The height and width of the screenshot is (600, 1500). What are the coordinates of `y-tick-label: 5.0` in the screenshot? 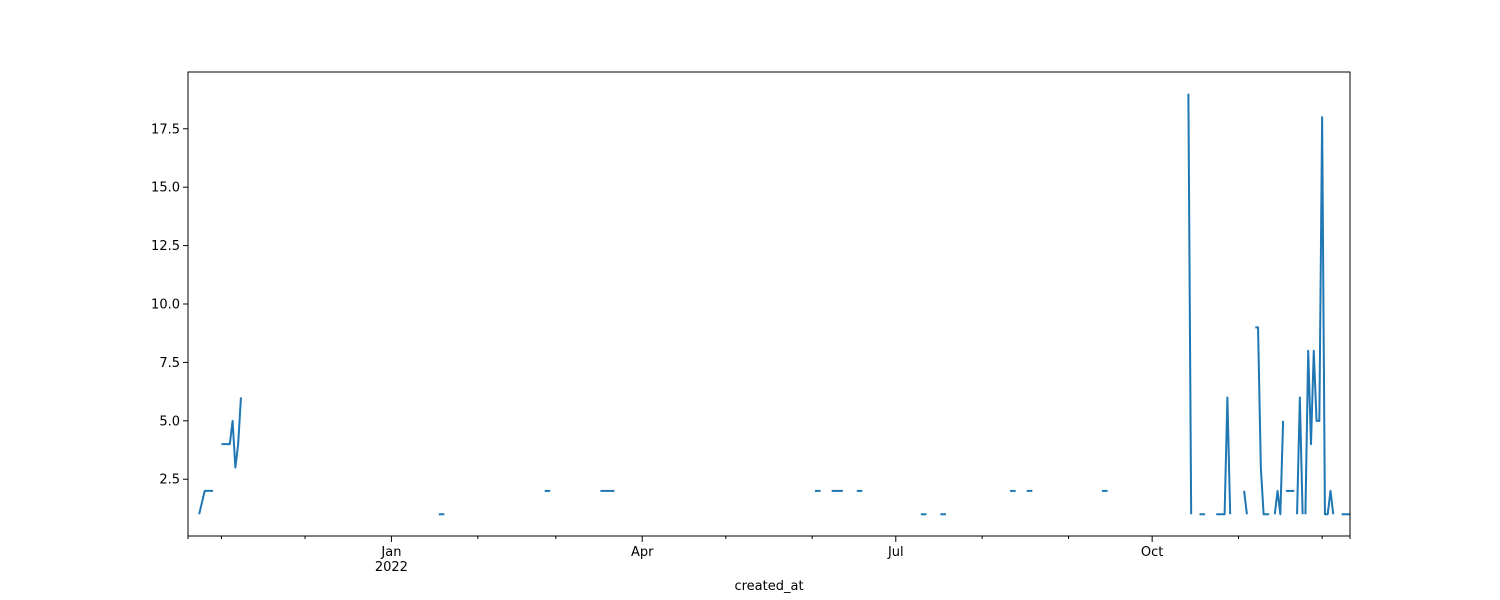 It's located at (169, 421).